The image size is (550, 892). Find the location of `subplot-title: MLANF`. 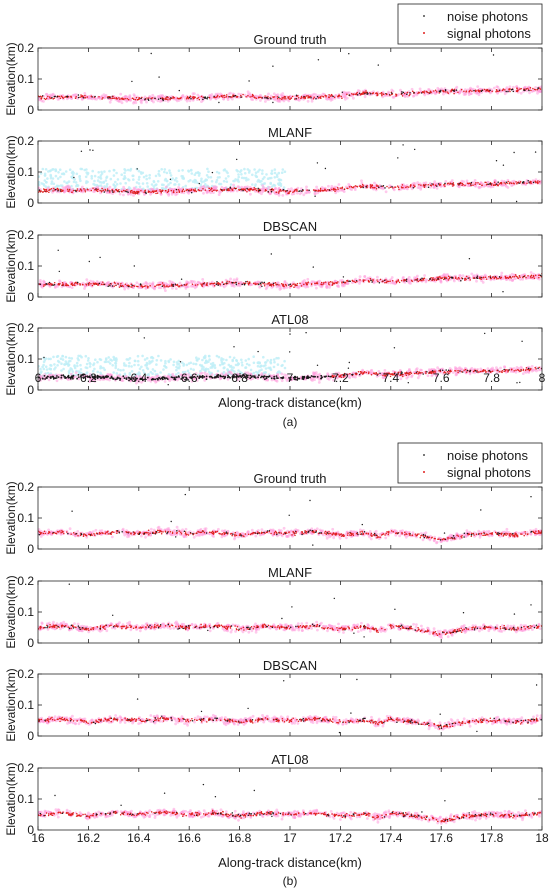

subplot-title: MLANF is located at coordinates (290, 132).